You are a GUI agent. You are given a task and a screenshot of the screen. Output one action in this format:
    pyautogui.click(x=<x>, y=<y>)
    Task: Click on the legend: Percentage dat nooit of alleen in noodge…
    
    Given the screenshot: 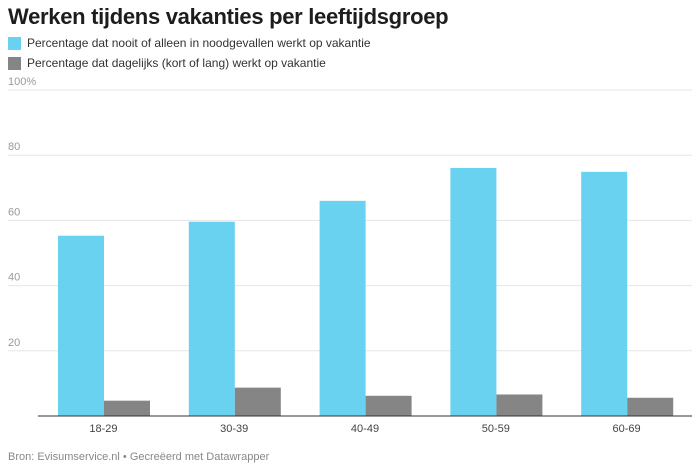 What is the action you would take?
    pyautogui.click(x=189, y=53)
    